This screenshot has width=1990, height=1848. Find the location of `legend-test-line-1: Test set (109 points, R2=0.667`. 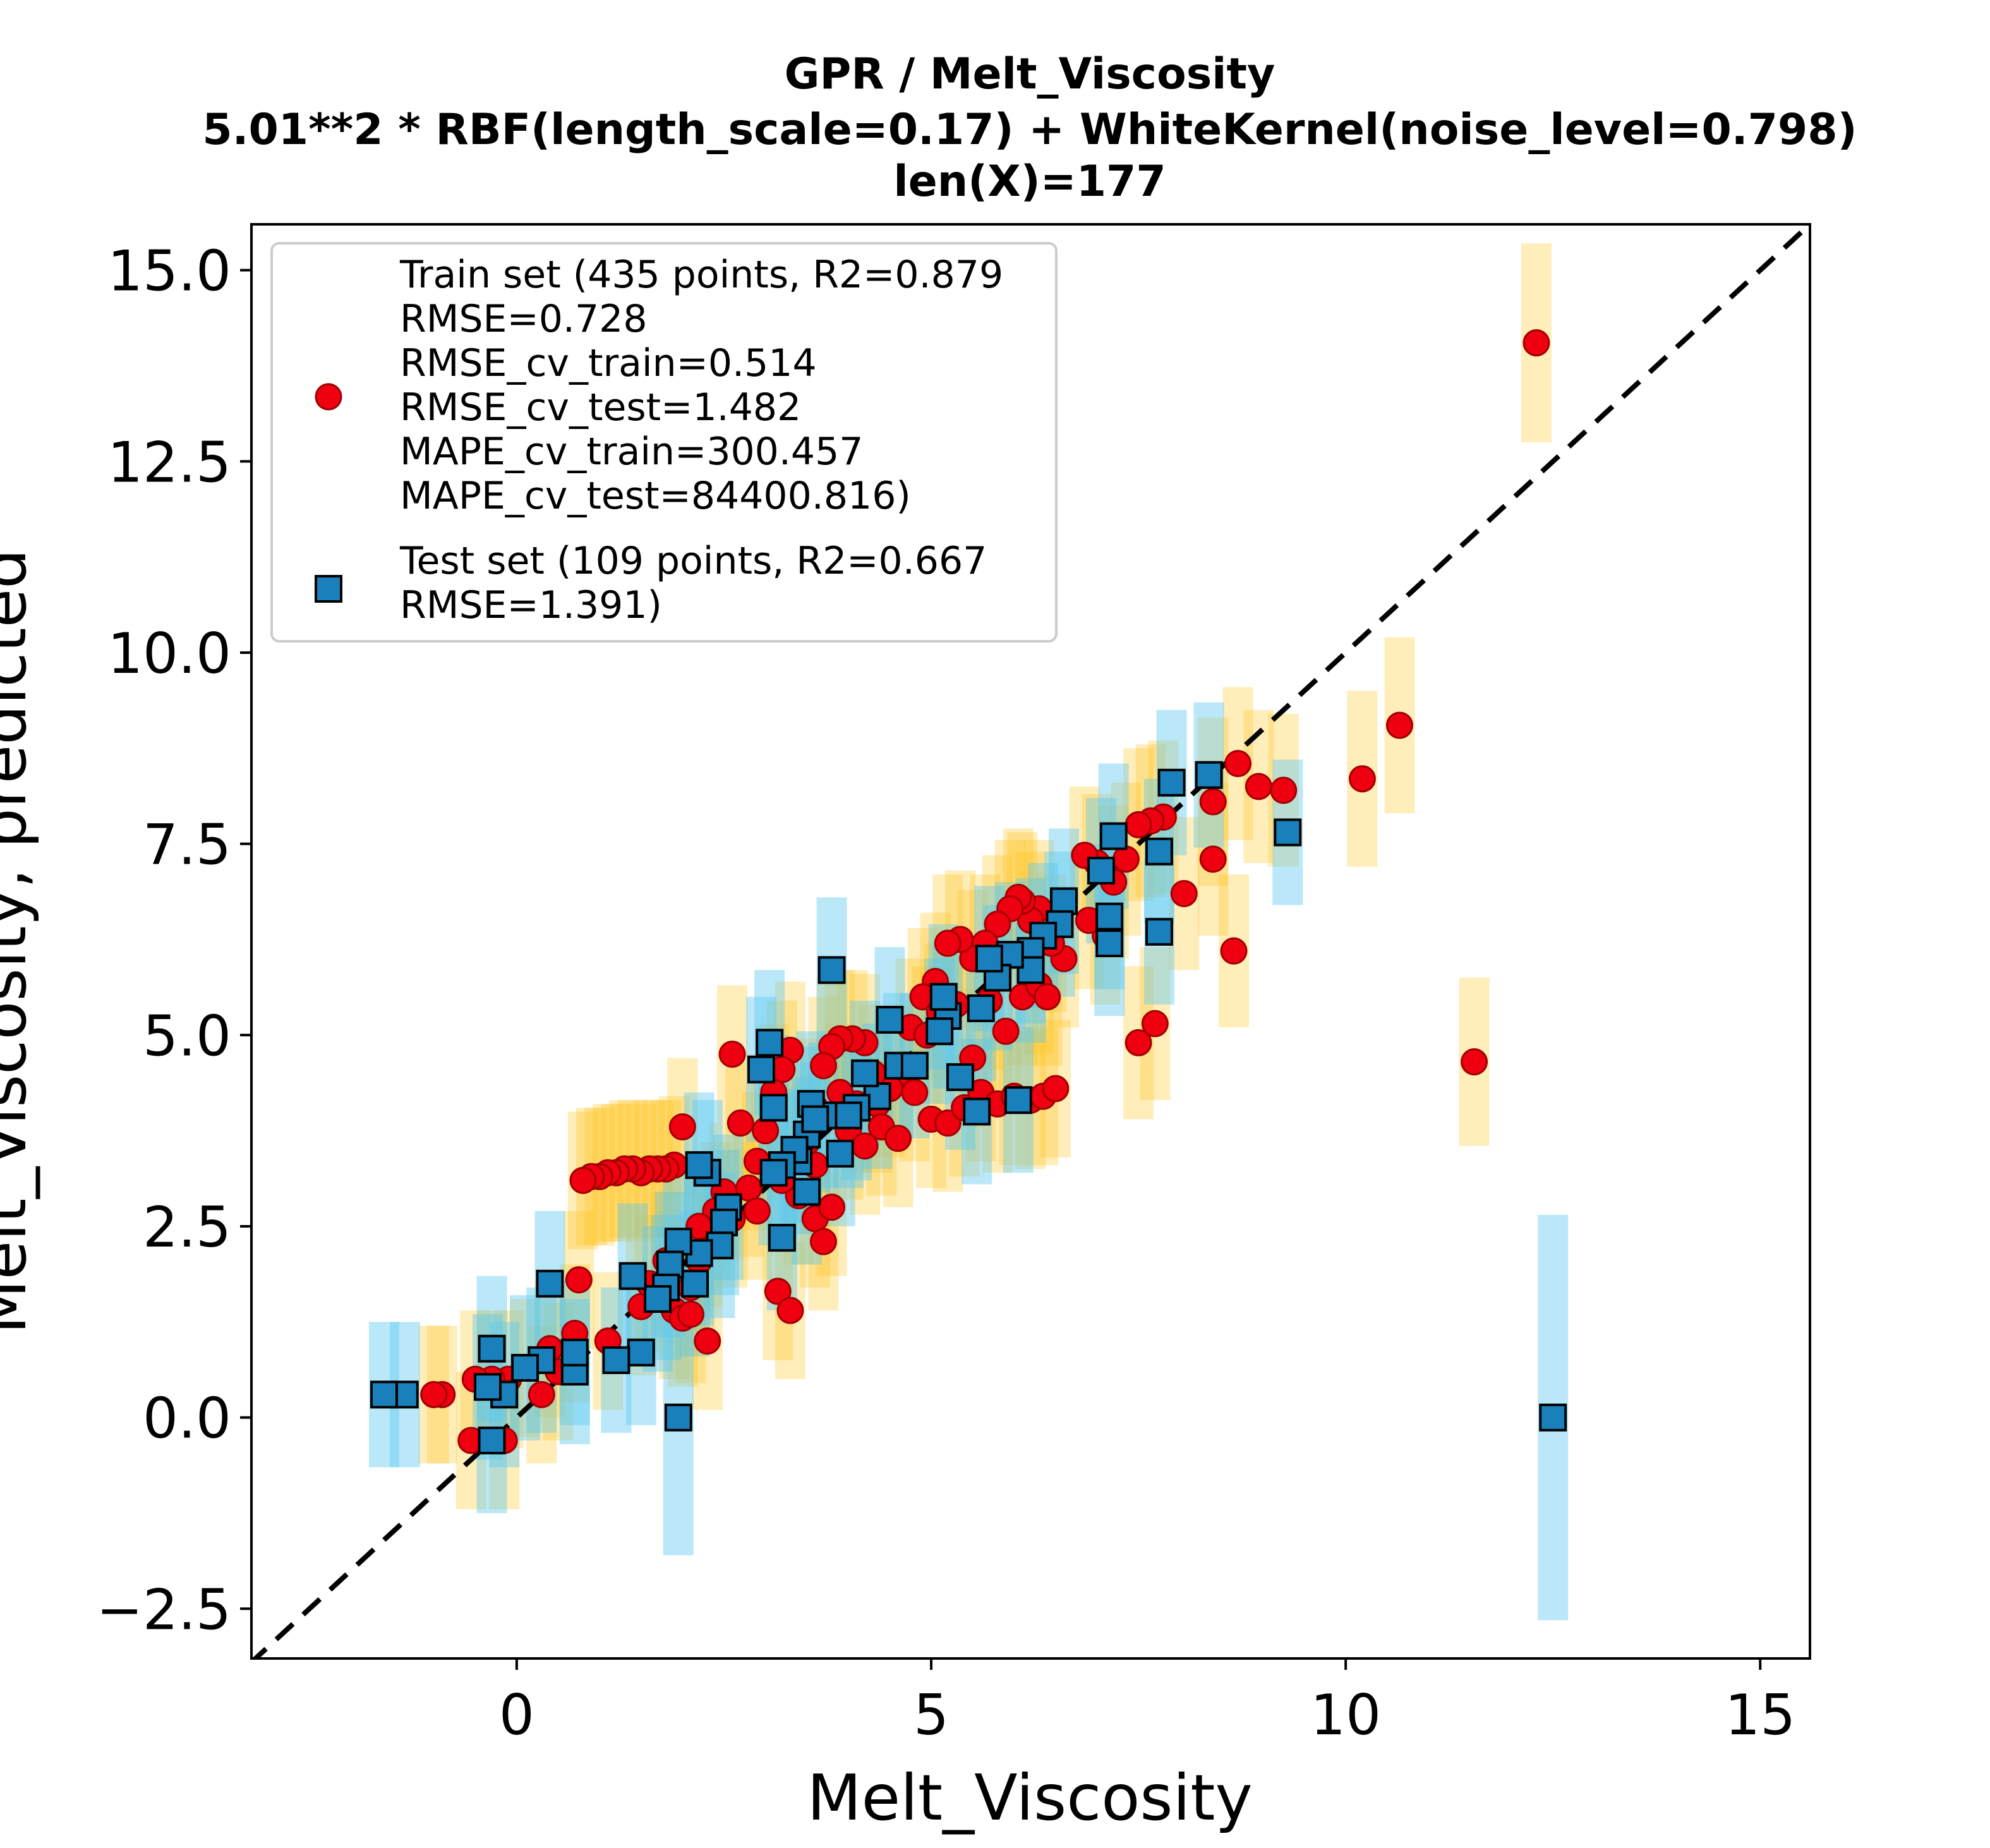

legend-test-line-1: Test set (109 points, R2=0.667 is located at coordinates (693, 561).